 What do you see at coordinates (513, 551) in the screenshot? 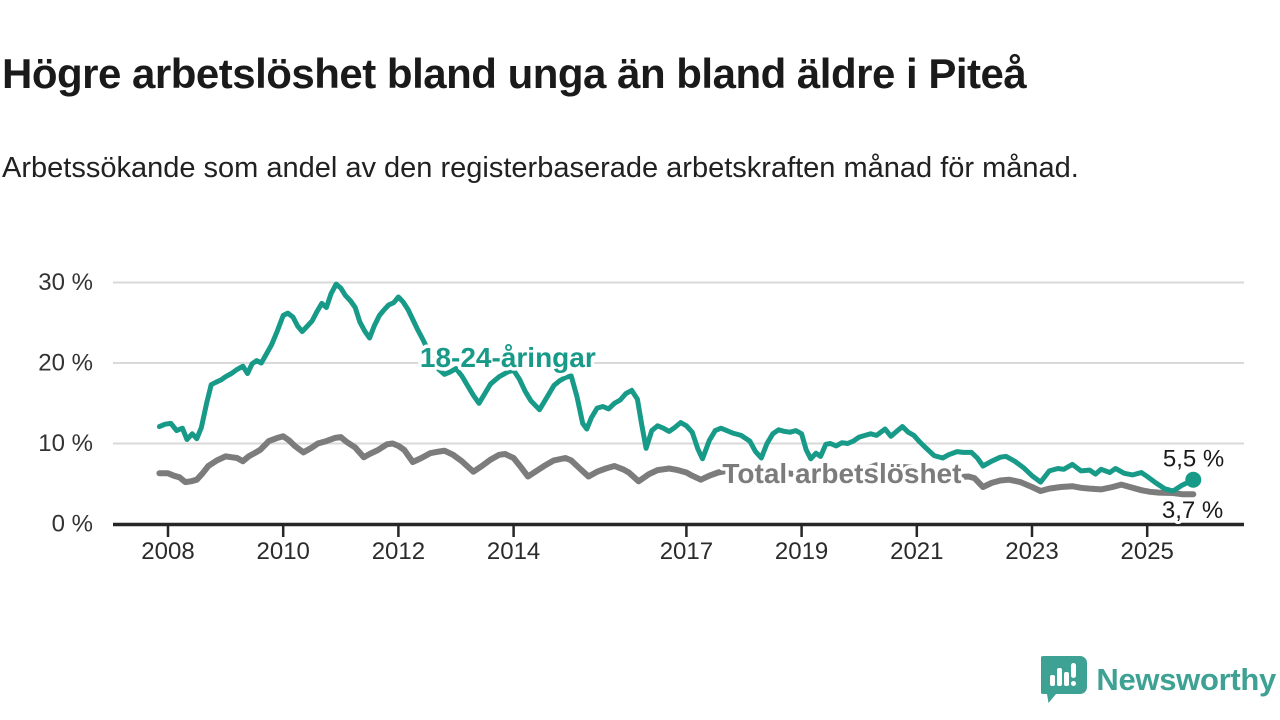
I see `x-axis-label-2014: 2014` at bounding box center [513, 551].